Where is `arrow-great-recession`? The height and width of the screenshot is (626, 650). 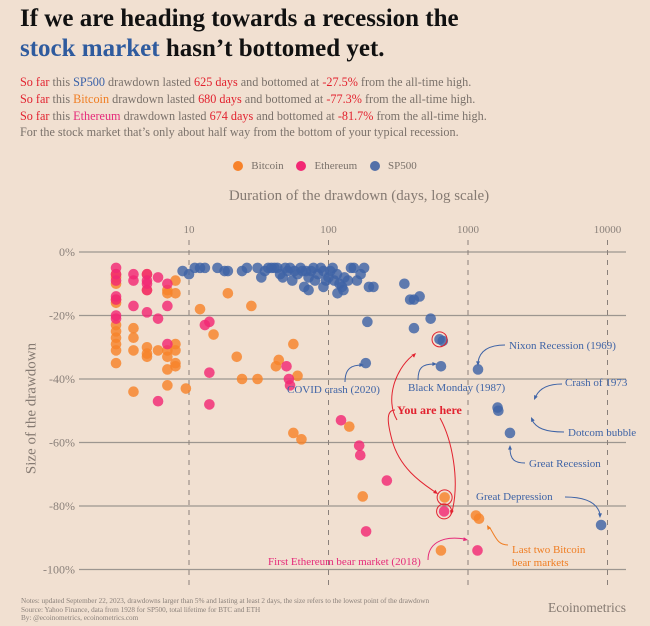 arrow-great-recession is located at coordinates (517, 455).